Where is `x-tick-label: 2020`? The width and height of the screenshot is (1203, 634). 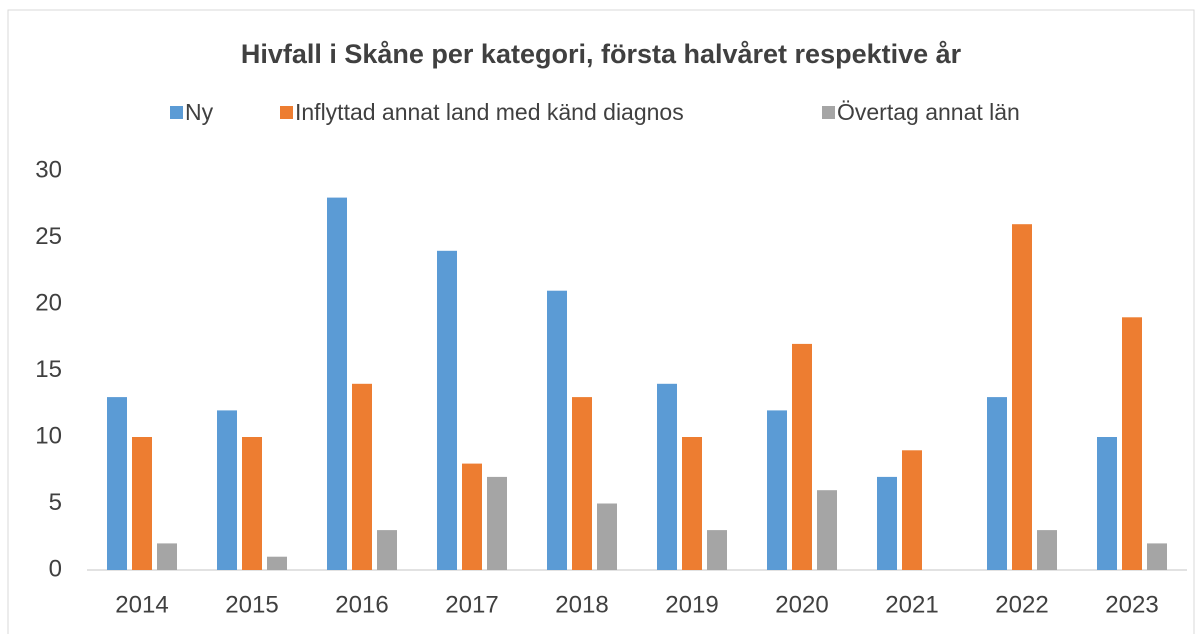
x-tick-label: 2020 is located at coordinates (801, 604).